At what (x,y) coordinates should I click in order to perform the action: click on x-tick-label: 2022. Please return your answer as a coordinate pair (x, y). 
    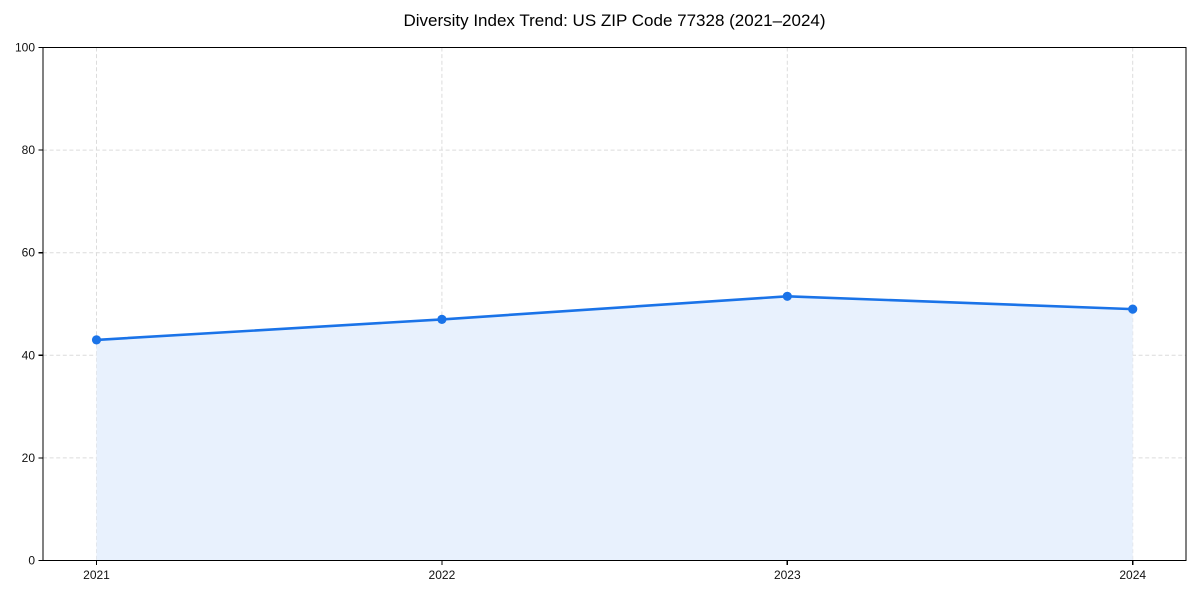
    Looking at the image, I should click on (442, 575).